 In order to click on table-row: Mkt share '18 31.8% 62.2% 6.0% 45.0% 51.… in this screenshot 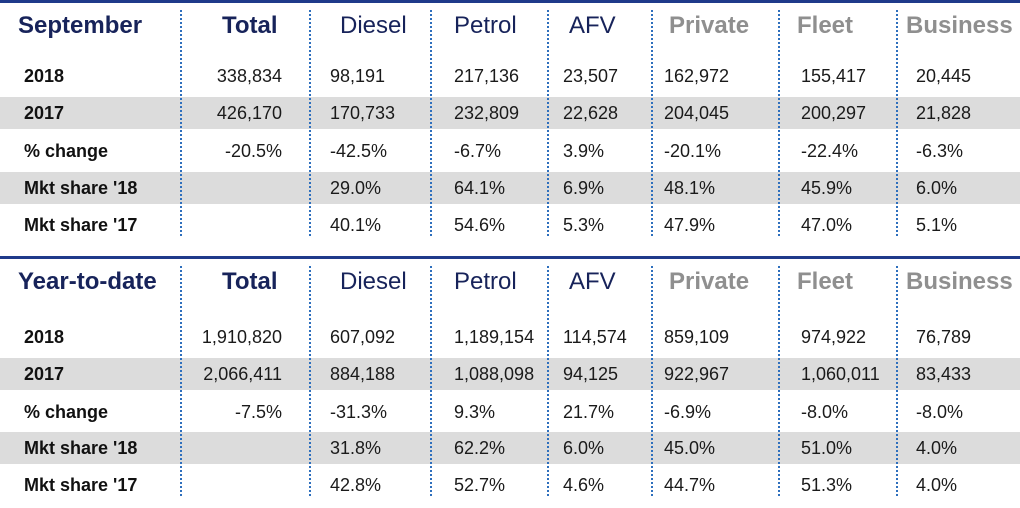, I will do `click(510, 448)`.